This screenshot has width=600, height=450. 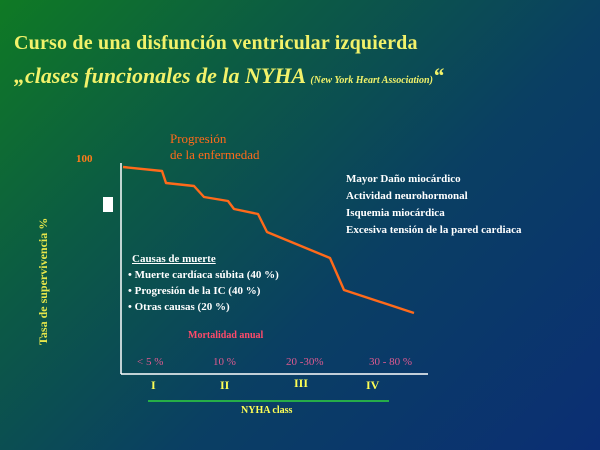 I want to click on cause-item: • Otras causas (20 %), so click(x=179, y=307).